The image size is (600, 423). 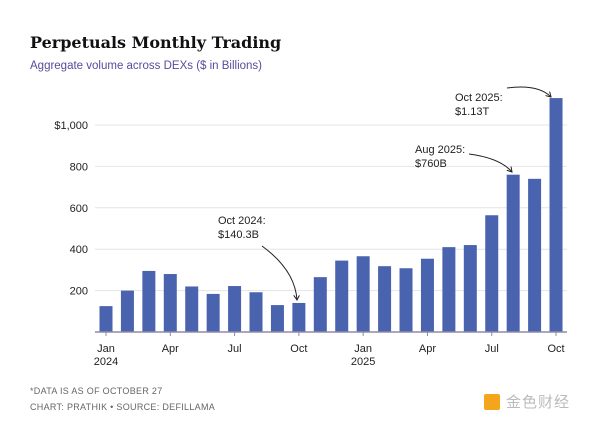 What do you see at coordinates (363, 294) in the screenshot?
I see `bar-jan-2025` at bounding box center [363, 294].